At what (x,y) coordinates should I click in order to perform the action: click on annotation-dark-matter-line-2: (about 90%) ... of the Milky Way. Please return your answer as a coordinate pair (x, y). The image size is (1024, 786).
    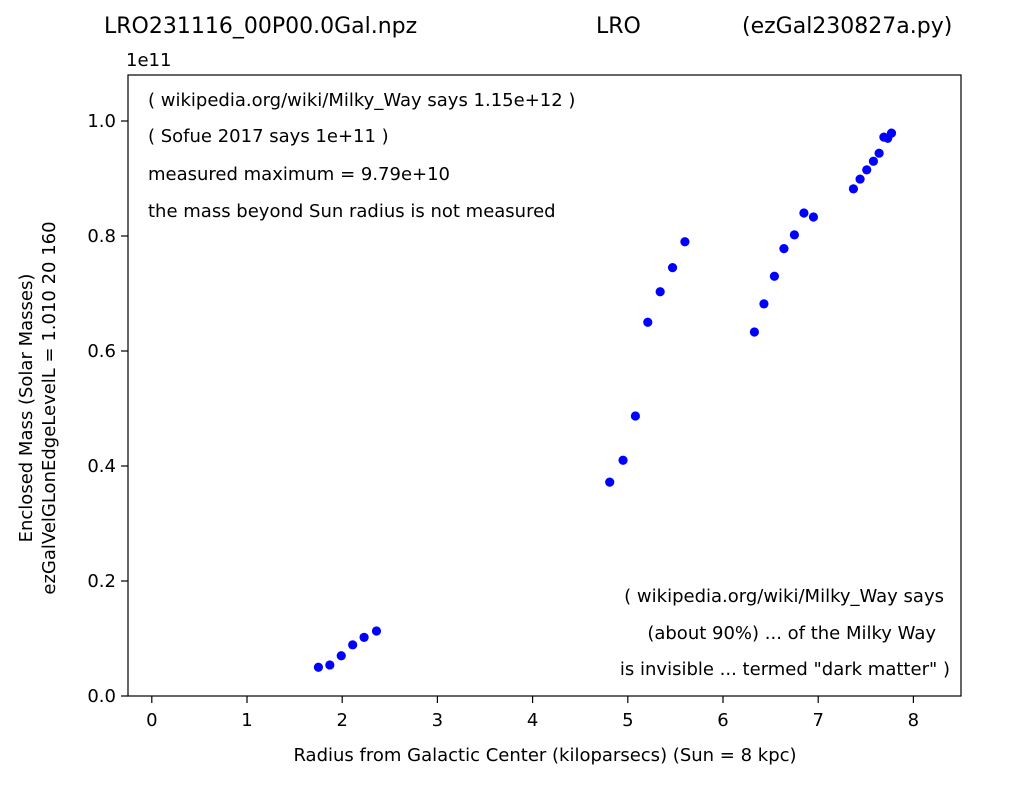
    Looking at the image, I should click on (791, 633).